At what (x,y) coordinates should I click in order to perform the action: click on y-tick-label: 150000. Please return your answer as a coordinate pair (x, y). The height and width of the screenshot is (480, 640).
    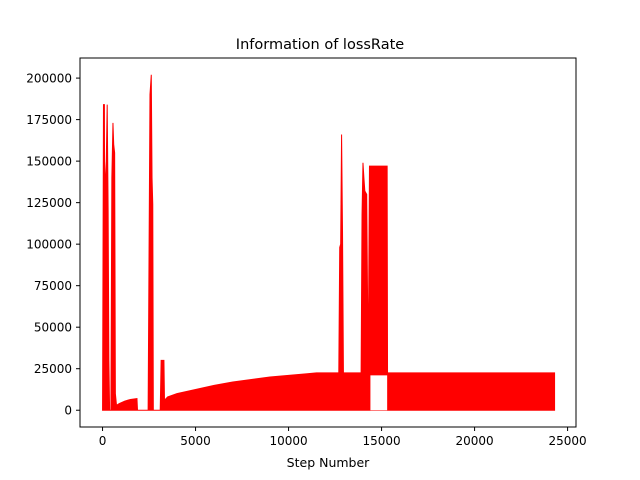
    Looking at the image, I should click on (49, 162).